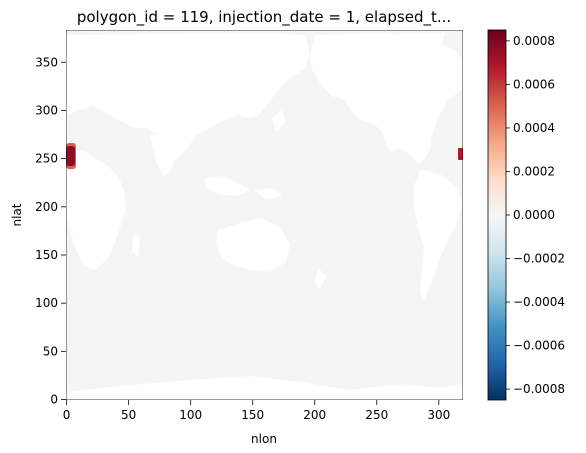 Image resolution: width=586 pixels, height=453 pixels. I want to click on y-tick-label: 250, so click(46, 159).